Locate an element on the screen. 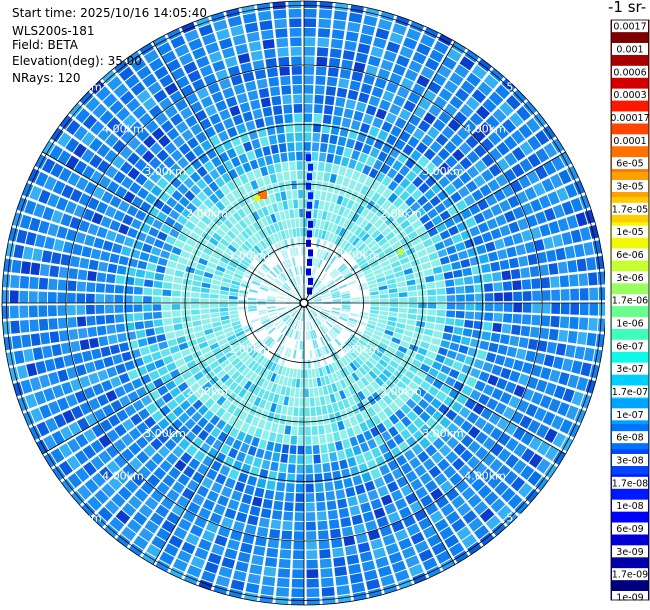  ring-label-3-1: 3.00km is located at coordinates (443, 171).